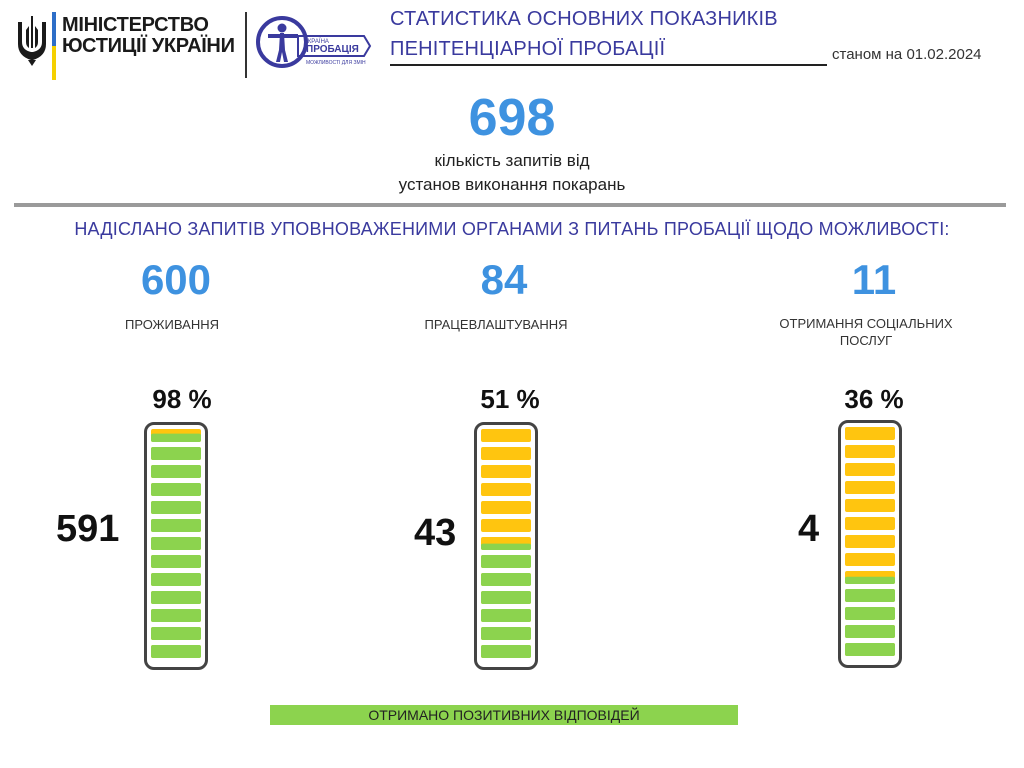  Describe the element at coordinates (176, 279) in the screenshot. I see `housing-requests-value: 600` at that location.